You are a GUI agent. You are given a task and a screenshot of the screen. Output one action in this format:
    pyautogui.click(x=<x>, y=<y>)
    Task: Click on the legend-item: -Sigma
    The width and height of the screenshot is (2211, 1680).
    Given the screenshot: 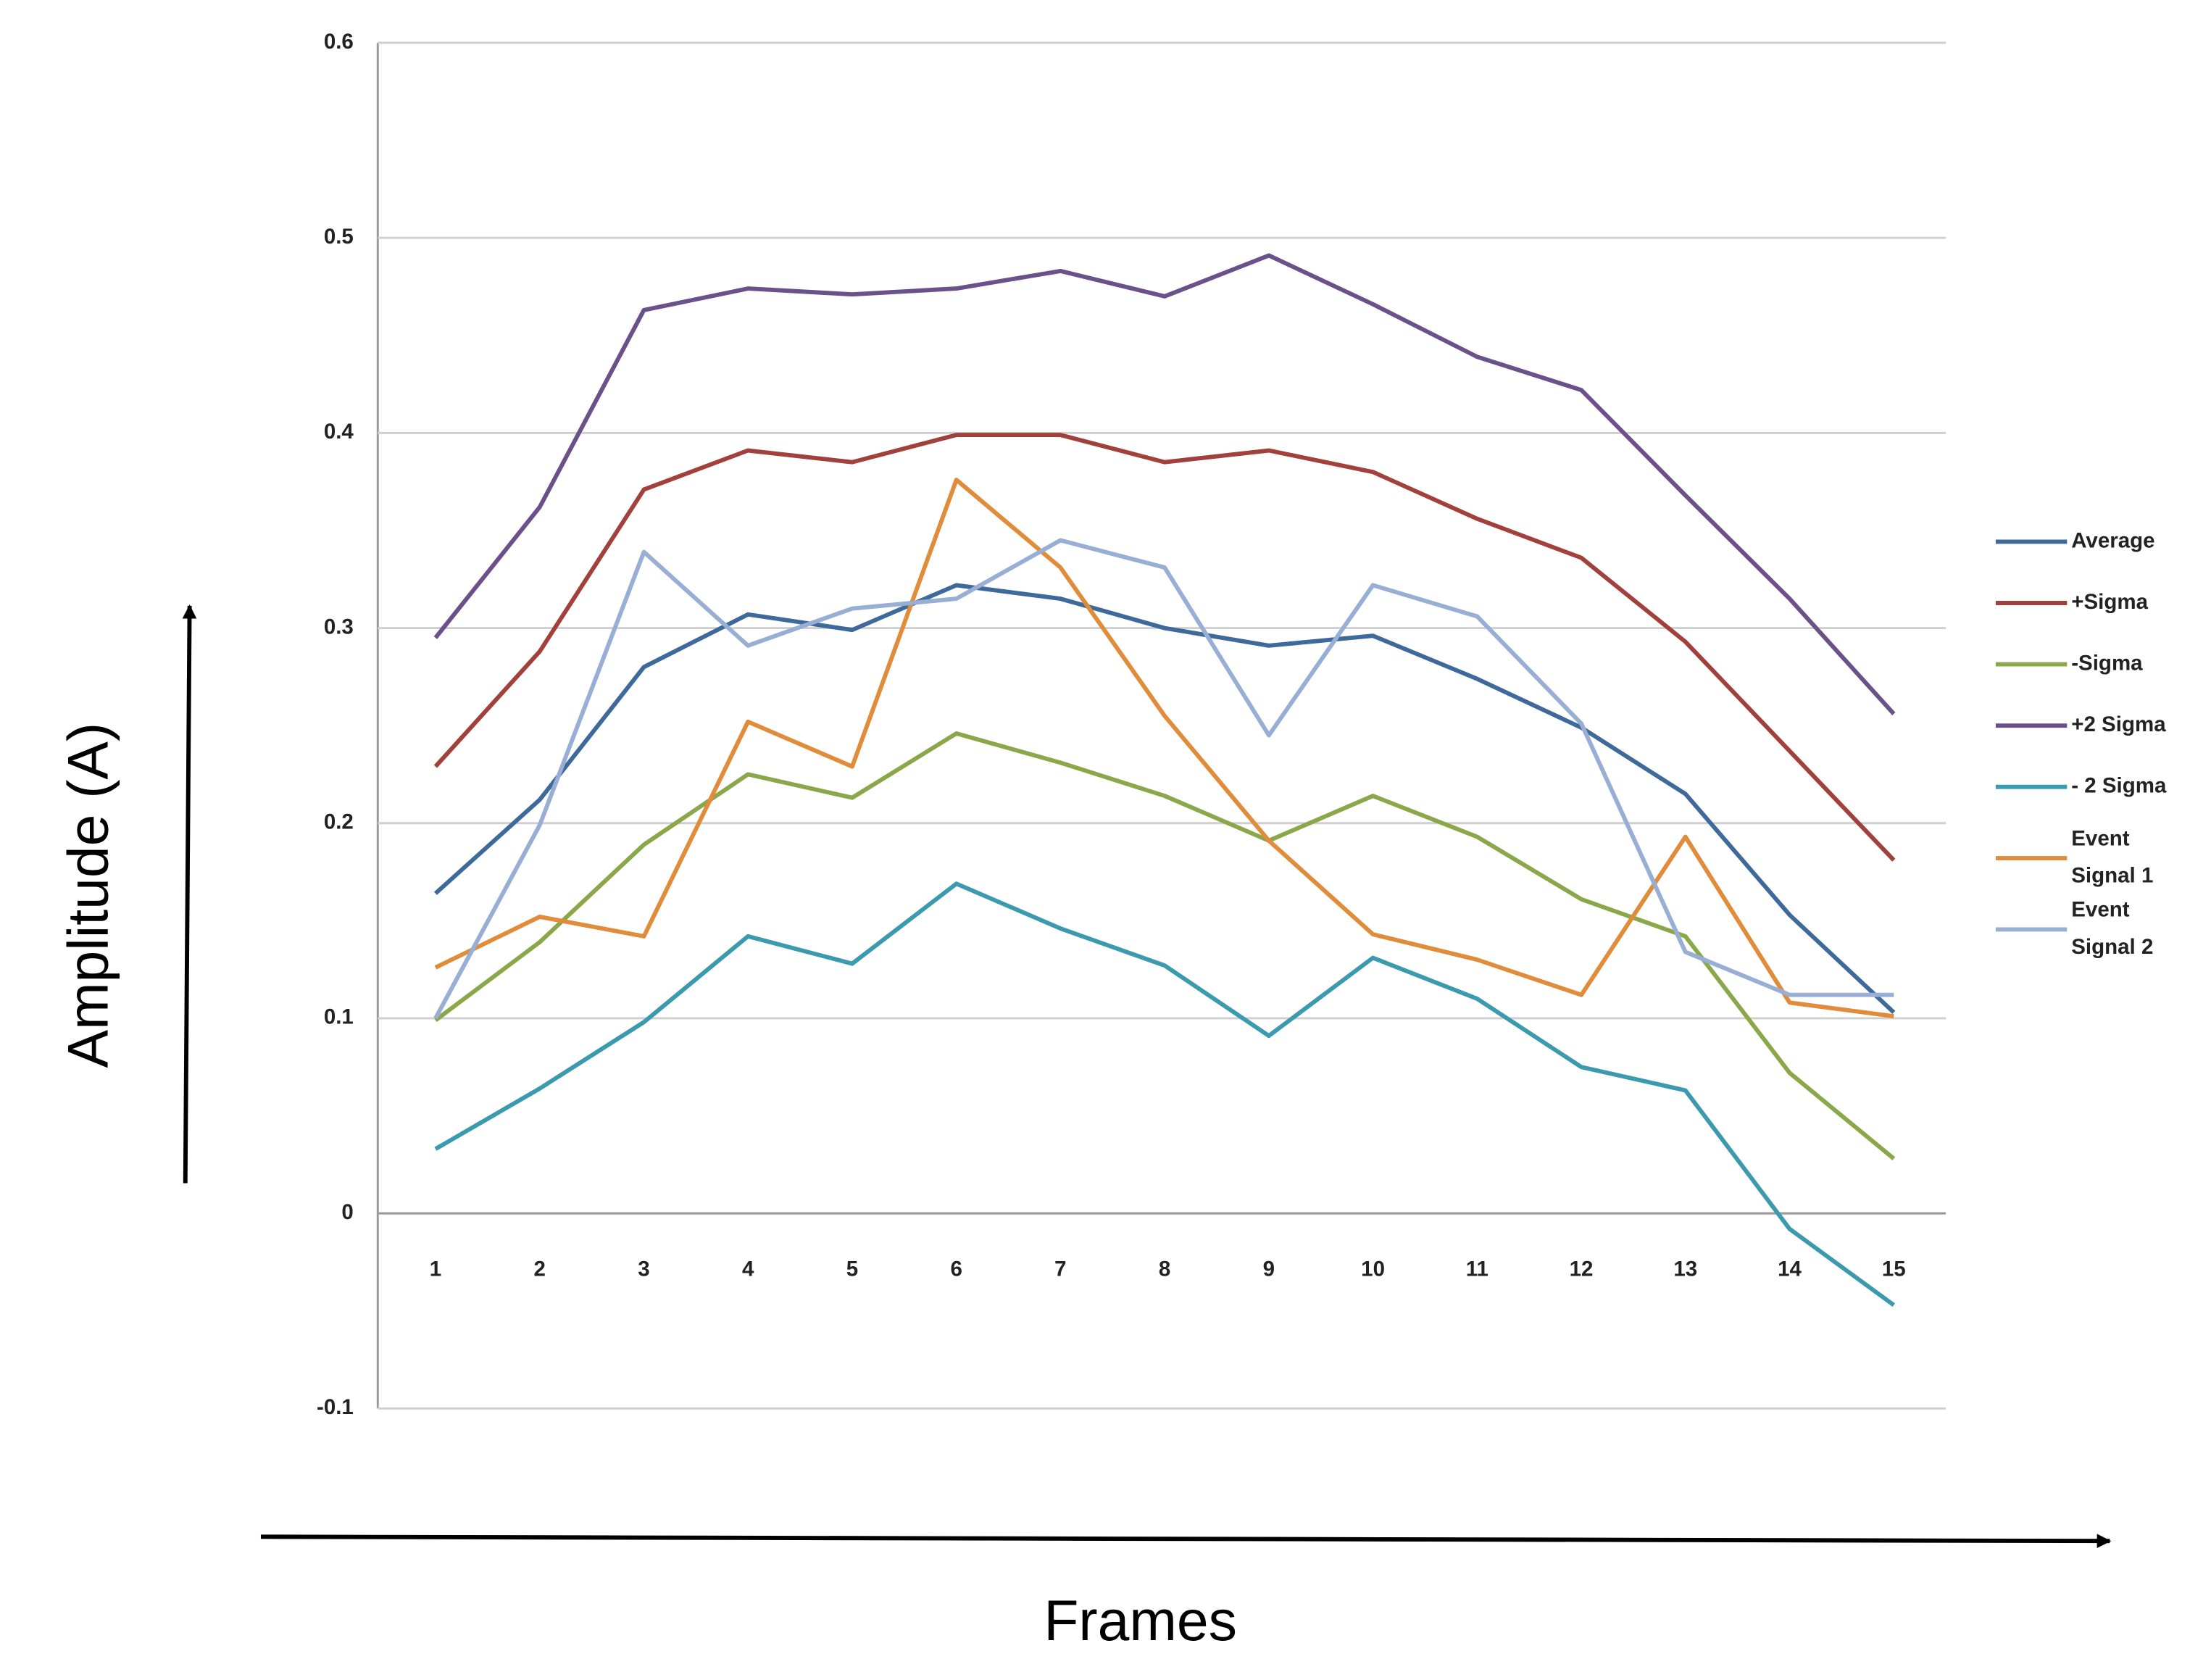 What is the action you would take?
    pyautogui.click(x=2107, y=663)
    